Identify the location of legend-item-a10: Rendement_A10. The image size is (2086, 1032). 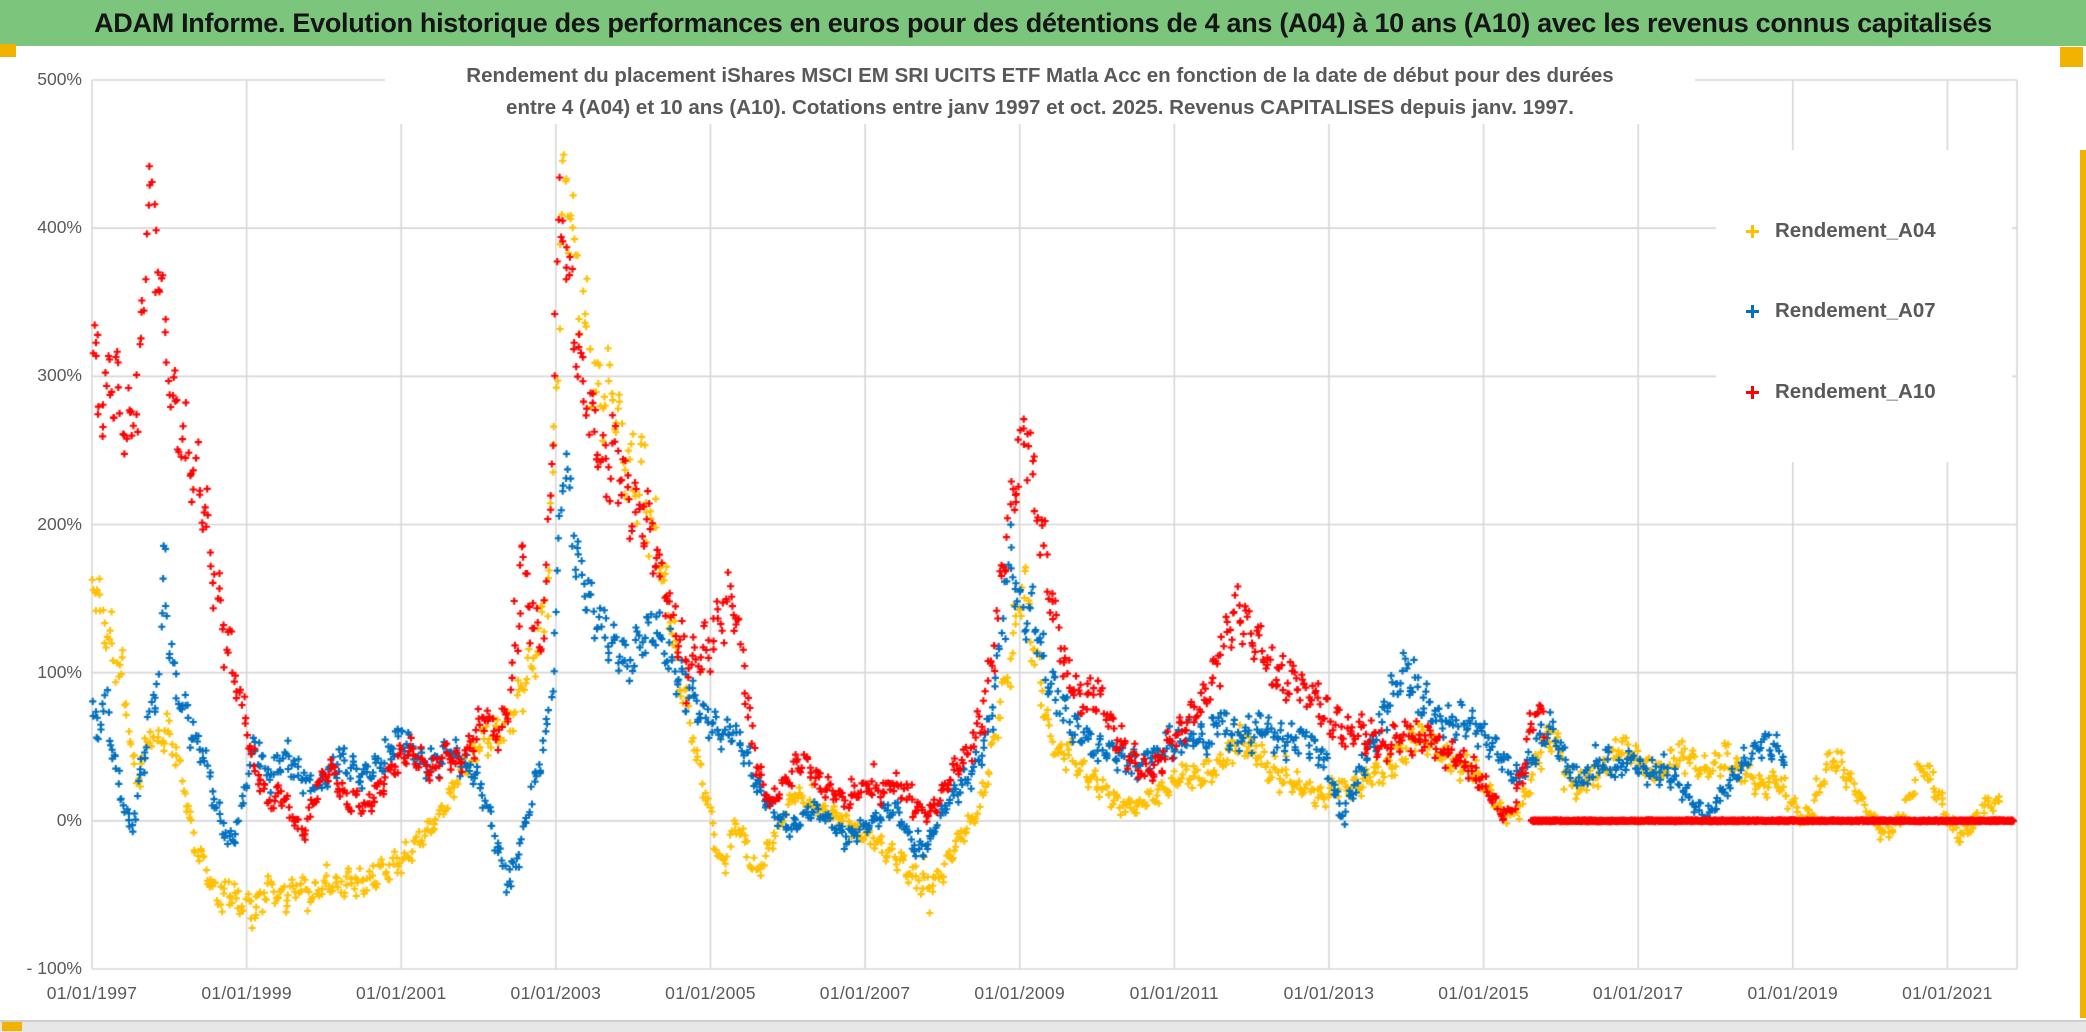
(1841, 392).